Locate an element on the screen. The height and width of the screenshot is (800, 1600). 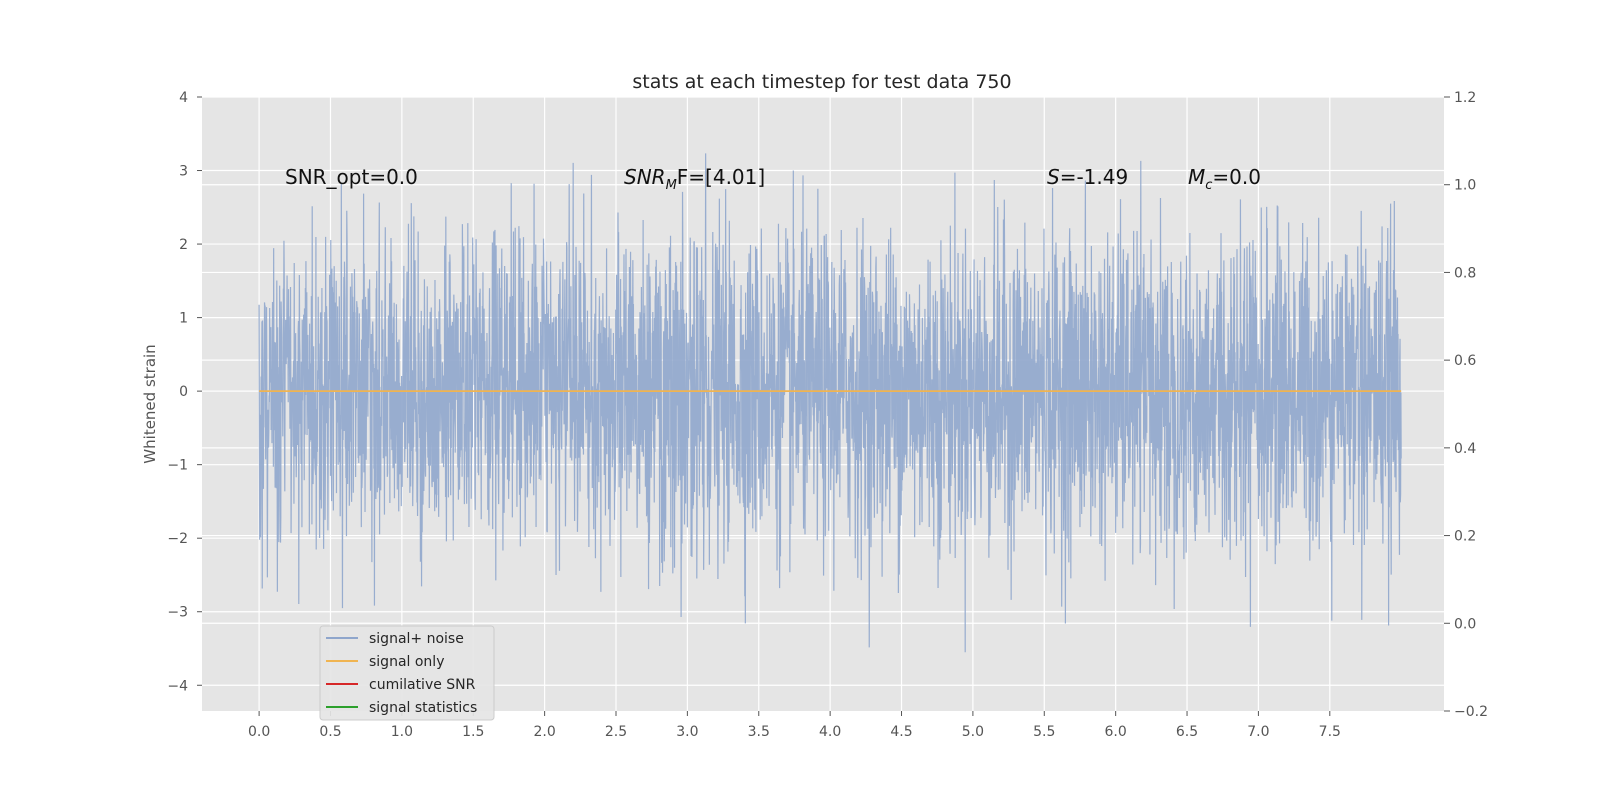
y-tick-label: 2 is located at coordinates (183, 245).